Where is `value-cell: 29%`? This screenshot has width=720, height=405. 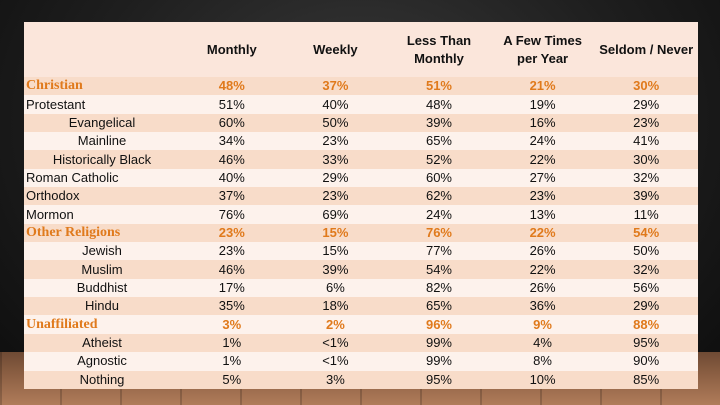 value-cell: 29% is located at coordinates (335, 178).